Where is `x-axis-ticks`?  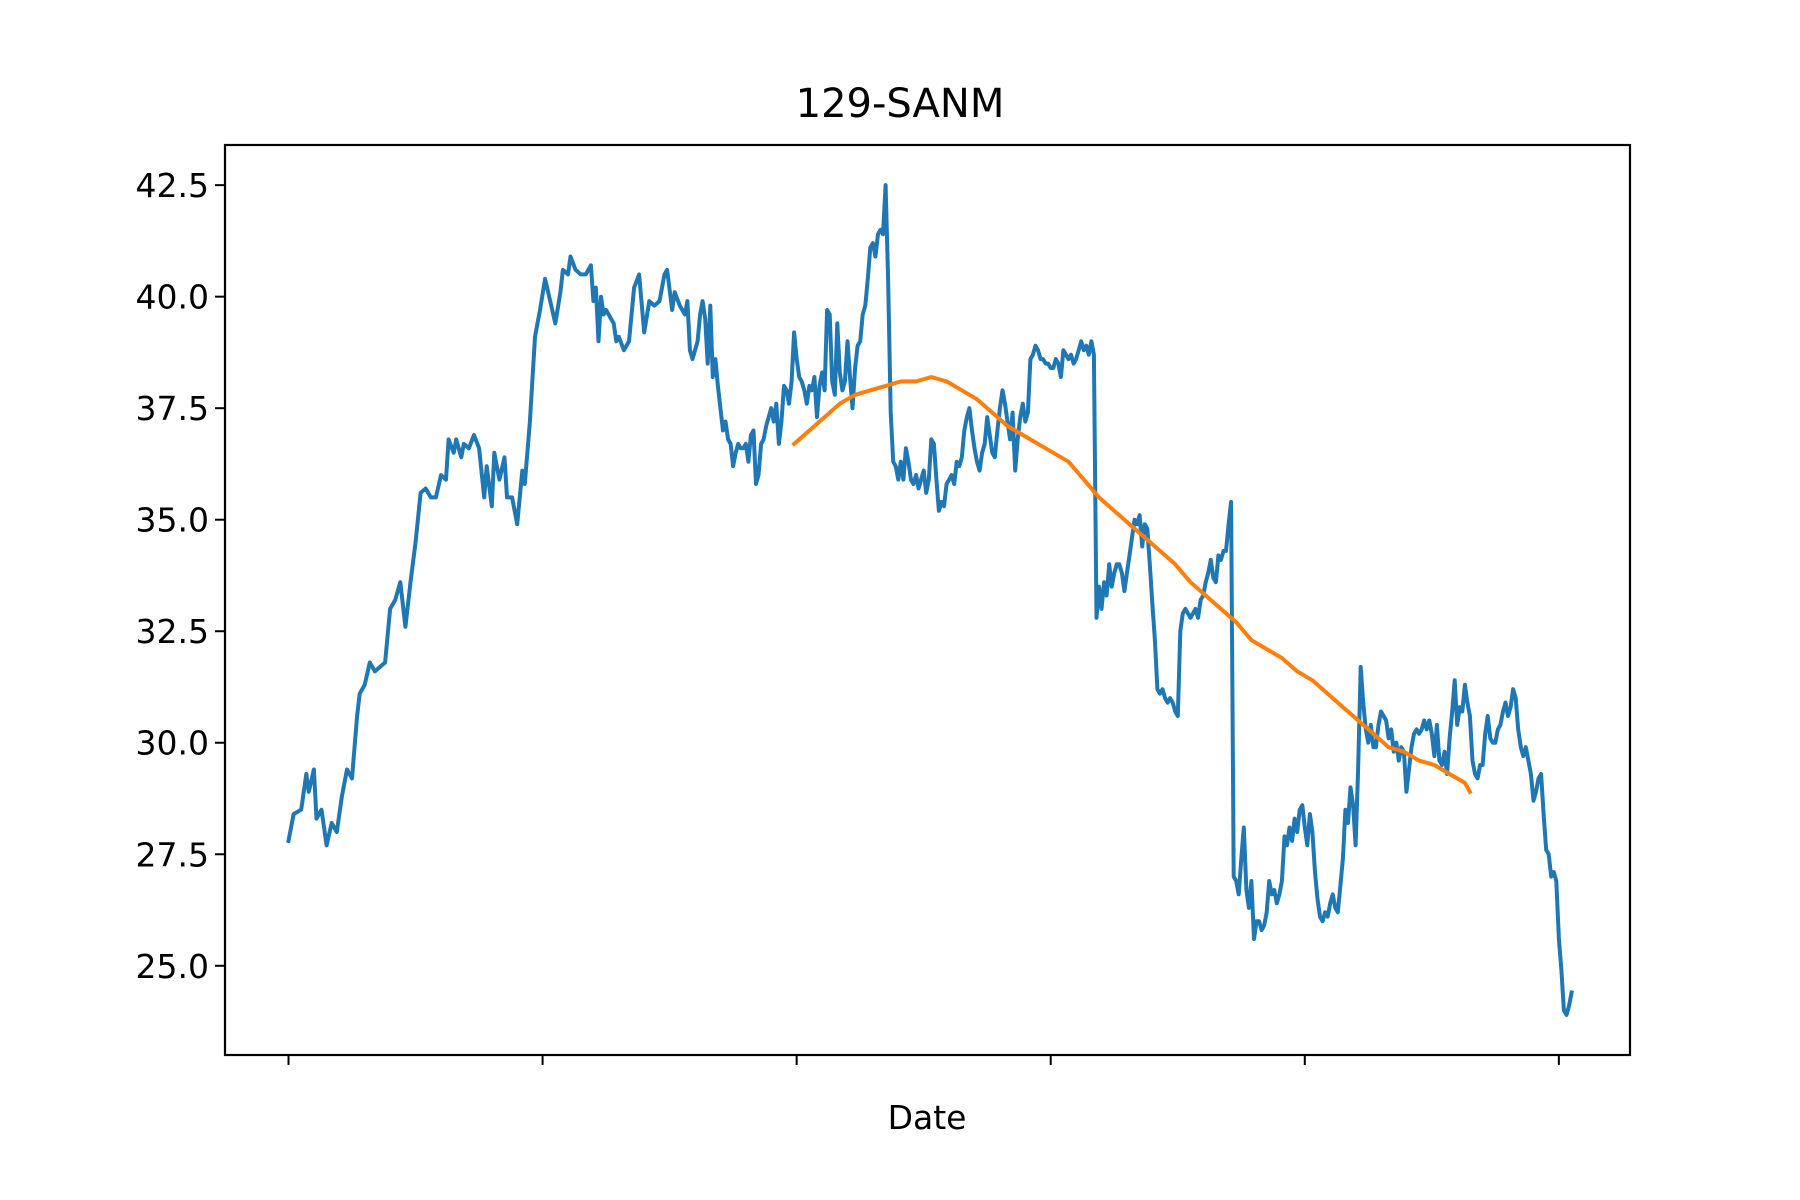 x-axis-ticks is located at coordinates (923, 1060).